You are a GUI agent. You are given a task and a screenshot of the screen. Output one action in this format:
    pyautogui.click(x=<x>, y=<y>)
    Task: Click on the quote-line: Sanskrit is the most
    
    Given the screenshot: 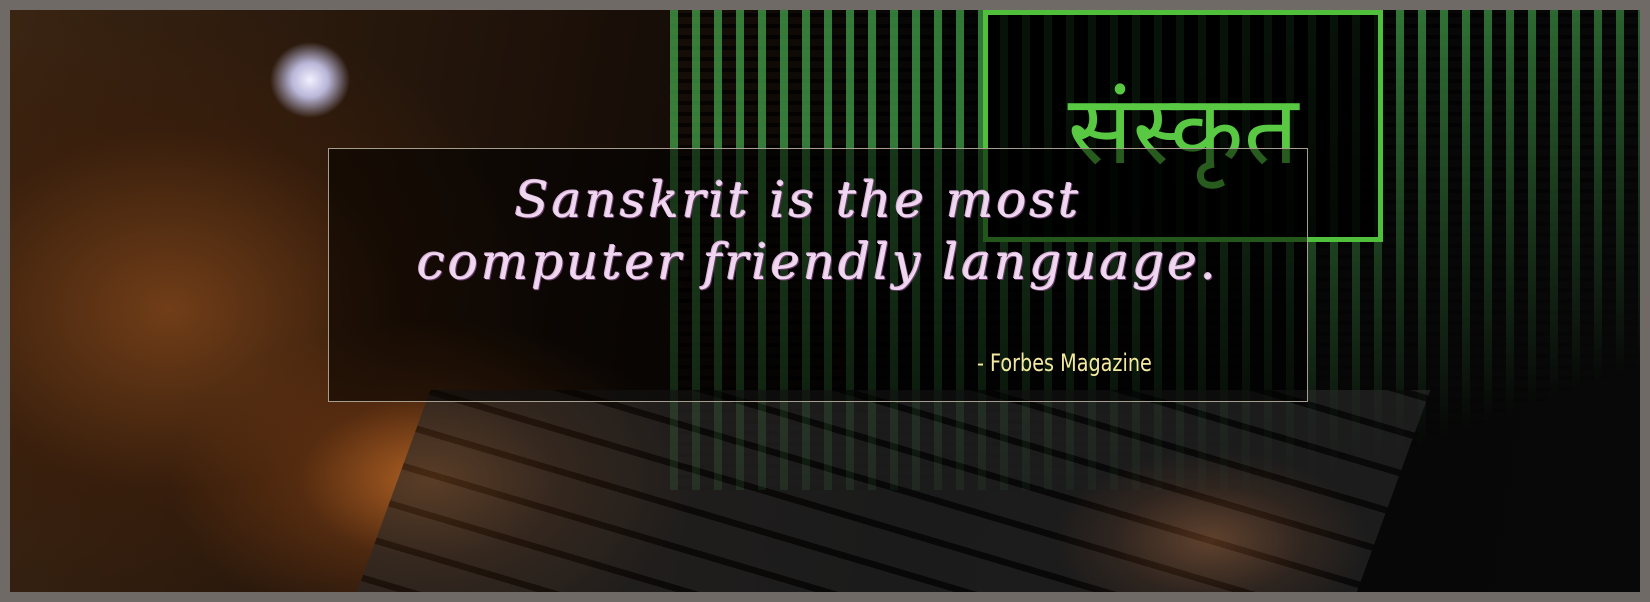 What is the action you would take?
    pyautogui.click(x=798, y=200)
    